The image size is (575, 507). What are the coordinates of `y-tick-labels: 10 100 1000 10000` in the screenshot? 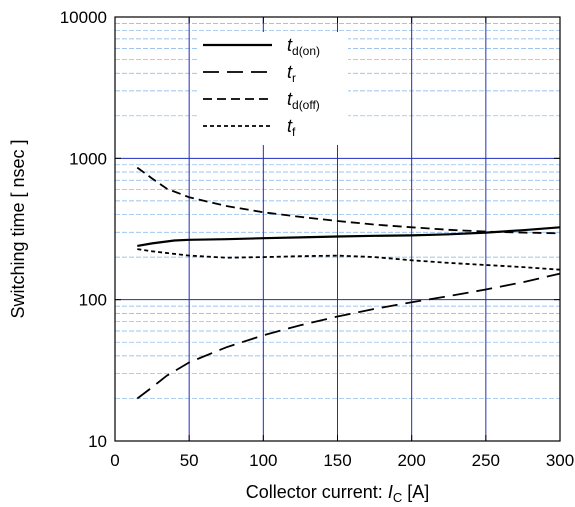 It's located at (83, 229).